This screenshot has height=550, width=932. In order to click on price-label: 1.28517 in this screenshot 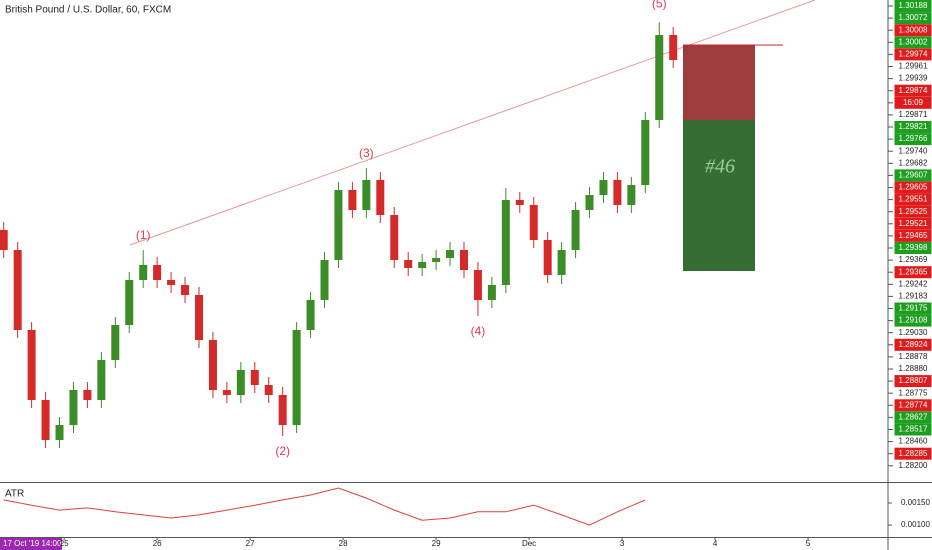, I will do `click(913, 429)`.